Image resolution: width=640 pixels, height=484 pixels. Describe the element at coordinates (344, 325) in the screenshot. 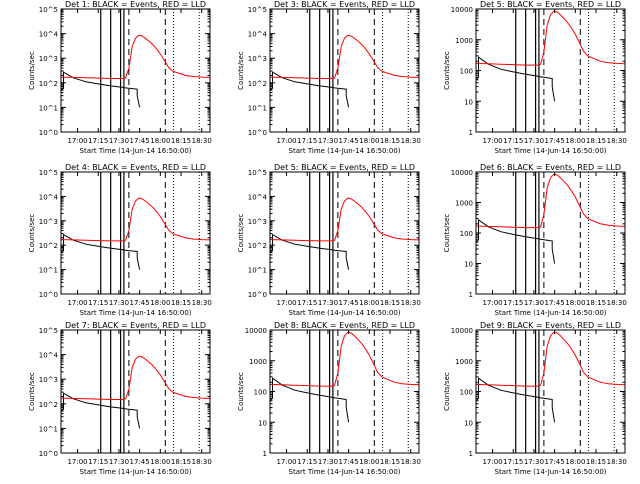

I see `panel-title: Det 8: BLACK = Events, RED = LLD` at that location.